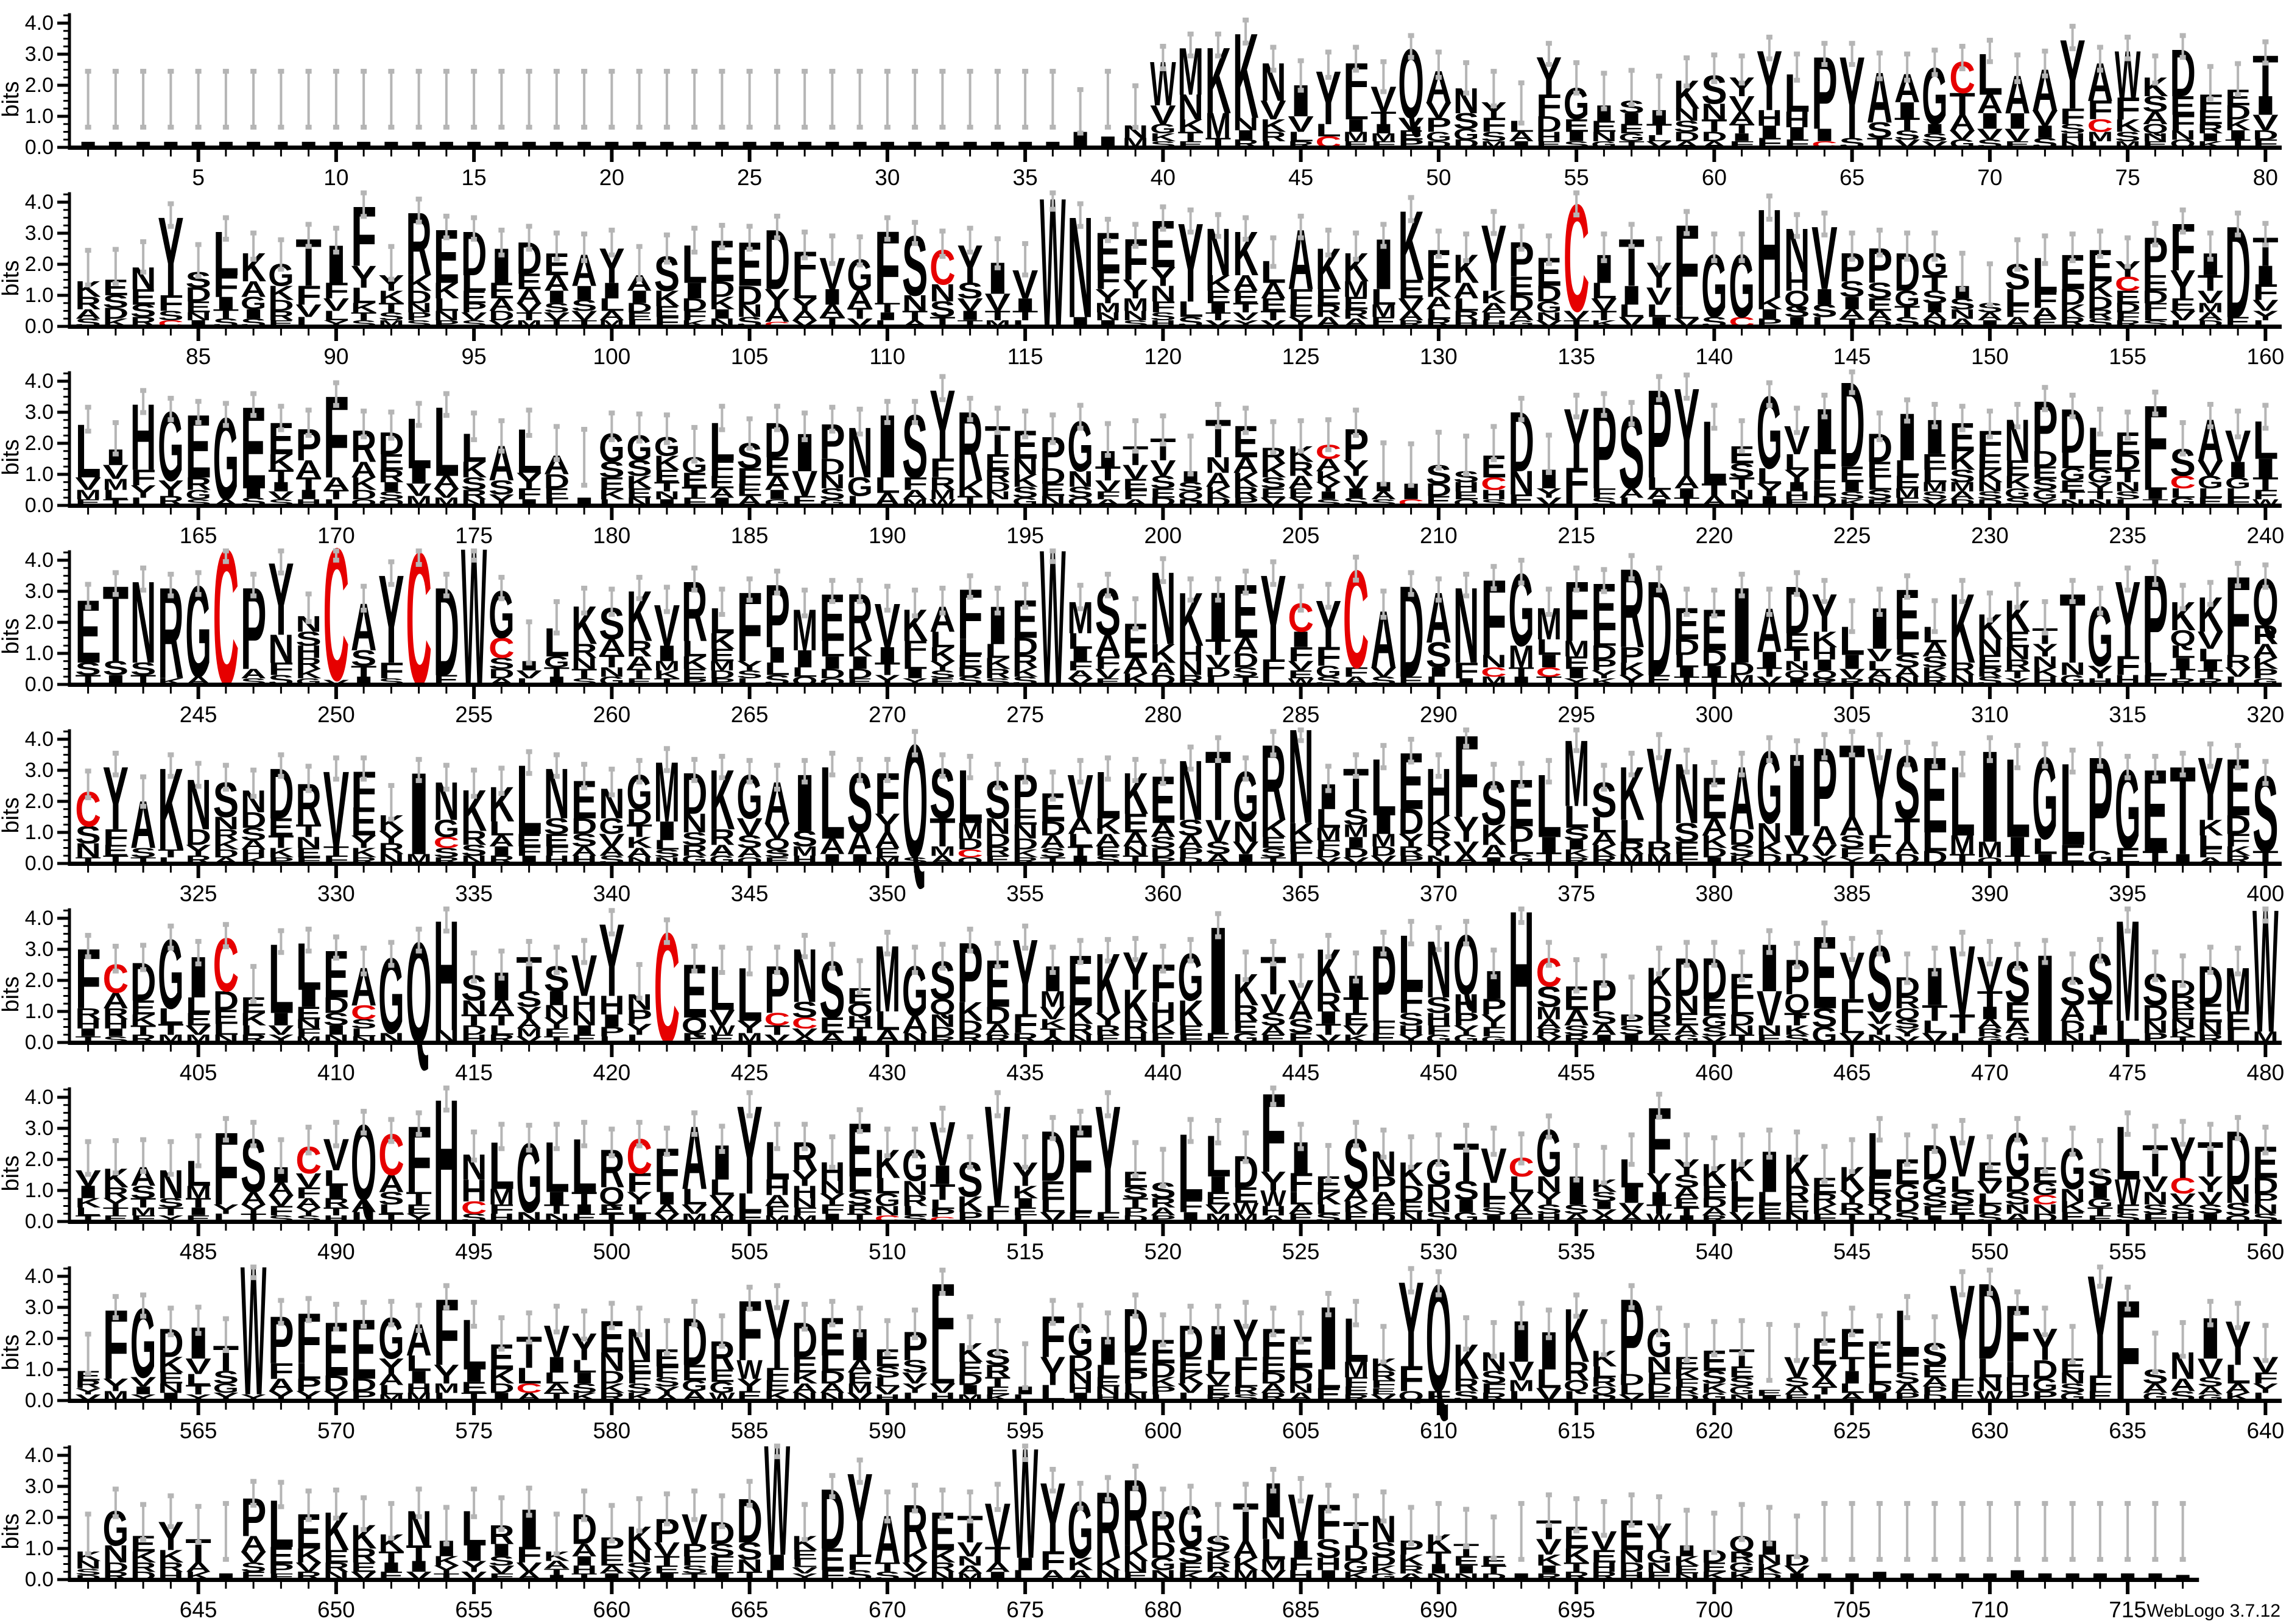 The height and width of the screenshot is (1624, 2289). What do you see at coordinates (475, 356) in the screenshot?
I see `x-tick-label: 95` at bounding box center [475, 356].